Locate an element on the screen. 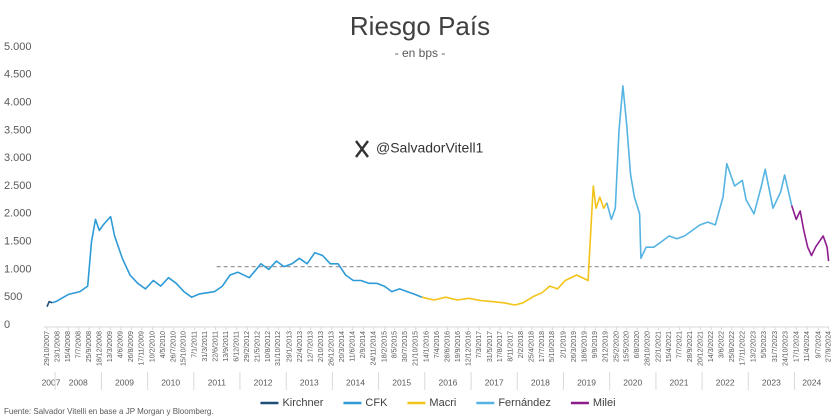 This screenshot has height=420, width=839. legend-label: Fernández is located at coordinates (524, 403).